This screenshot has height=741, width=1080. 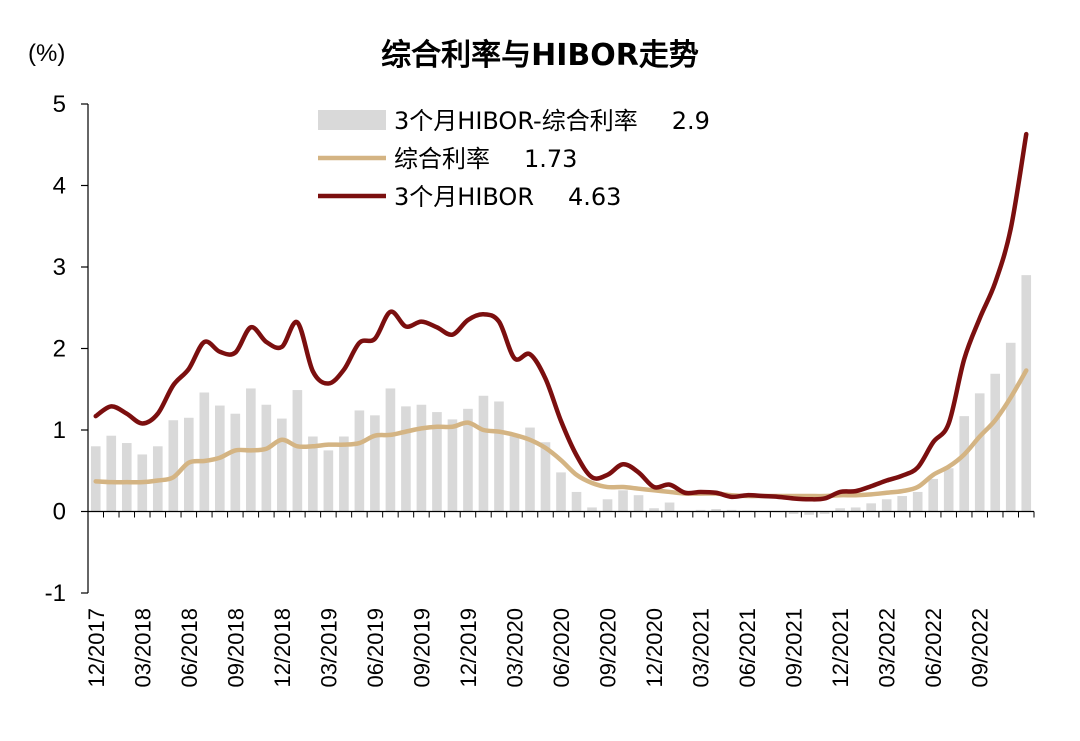 I want to click on y-axis-unit-label: (%), so click(x=47, y=53).